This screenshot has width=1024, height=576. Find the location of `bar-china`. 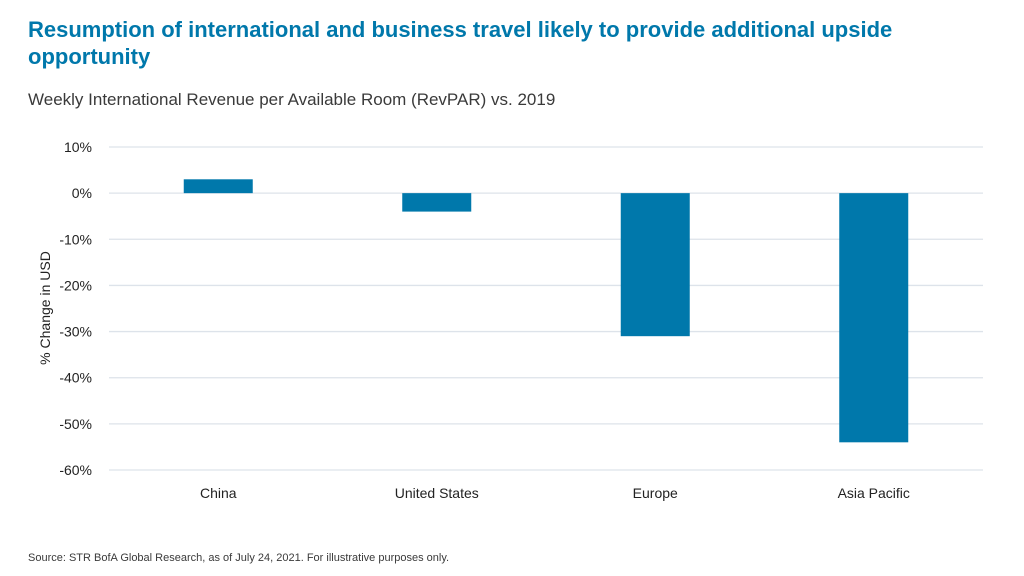

bar-china is located at coordinates (218, 186).